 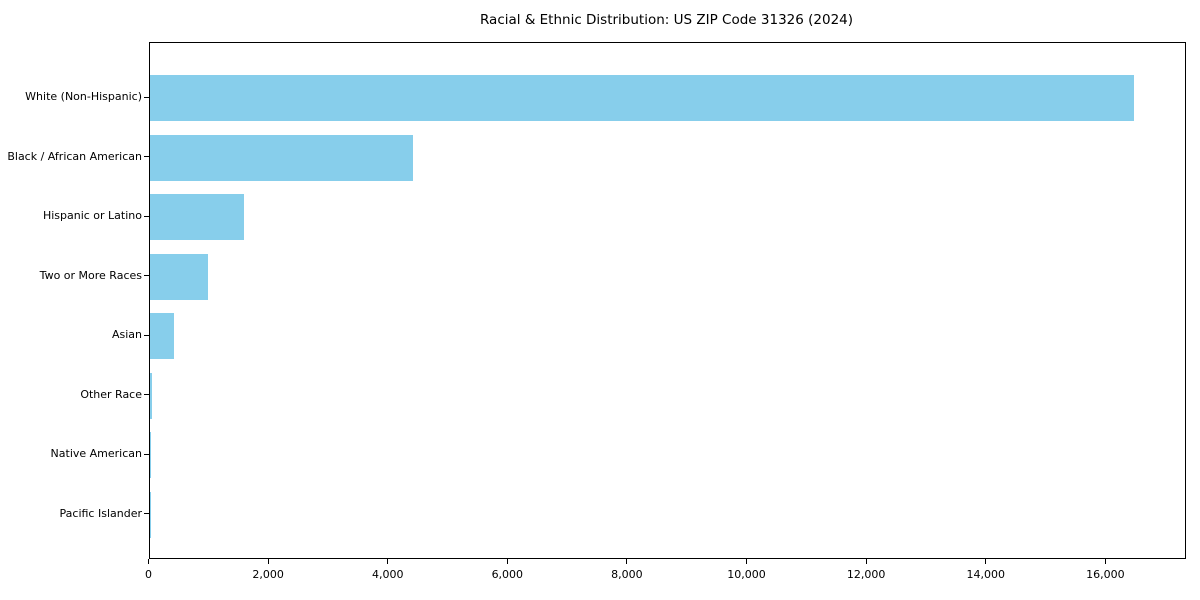 What do you see at coordinates (96, 454) in the screenshot?
I see `y-axis-label: Native American` at bounding box center [96, 454].